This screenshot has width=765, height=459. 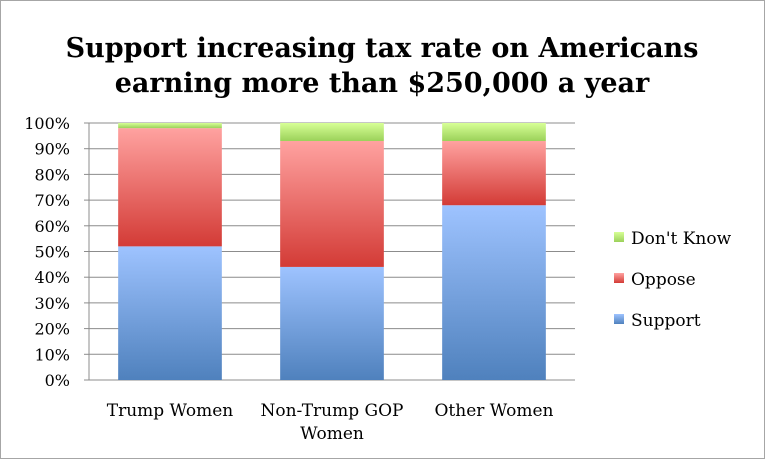 I want to click on legend-label: Oppose, so click(x=663, y=280).